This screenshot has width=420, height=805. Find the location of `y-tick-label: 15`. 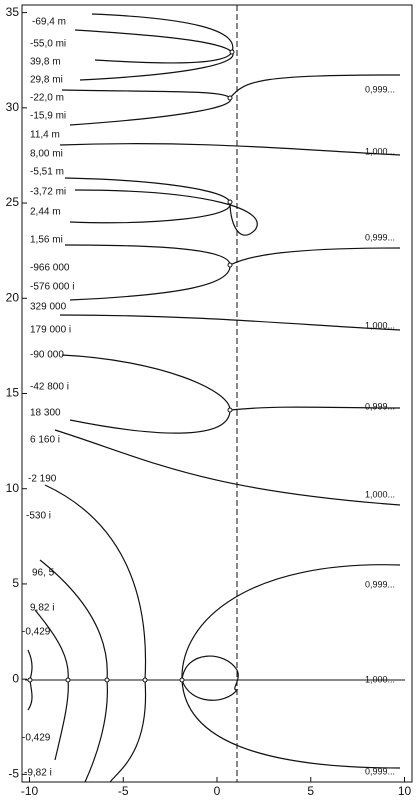

y-tick-label: 15 is located at coordinates (13, 393).